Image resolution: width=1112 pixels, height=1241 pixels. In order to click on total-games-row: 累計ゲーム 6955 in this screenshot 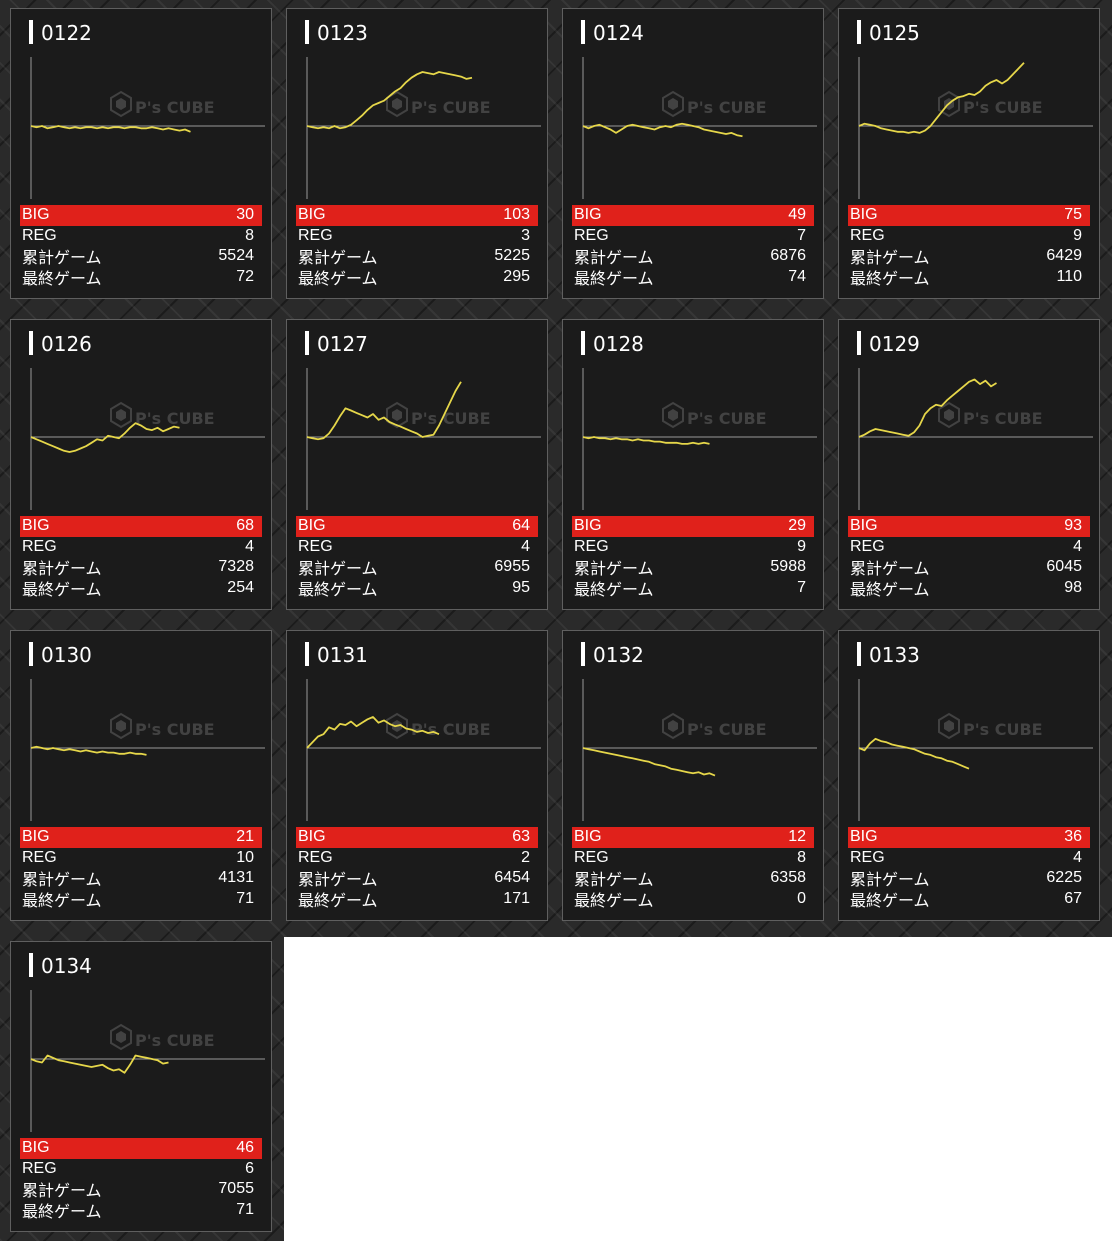, I will do `click(417, 567)`.